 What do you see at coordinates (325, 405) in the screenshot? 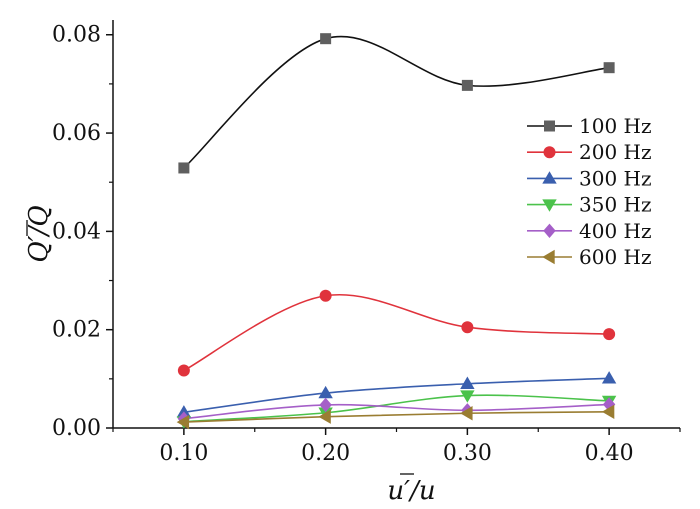
I see `data-point-400-hz` at bounding box center [325, 405].